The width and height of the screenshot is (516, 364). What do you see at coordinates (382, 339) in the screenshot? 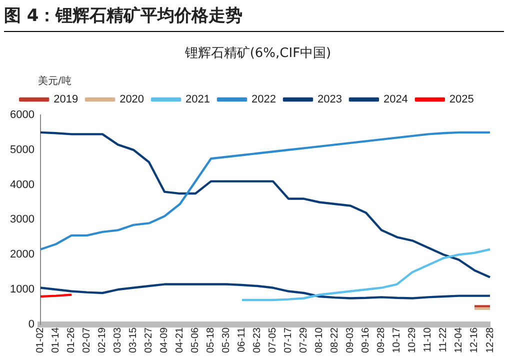
I see `x-tick-label: 09-28` at bounding box center [382, 339].